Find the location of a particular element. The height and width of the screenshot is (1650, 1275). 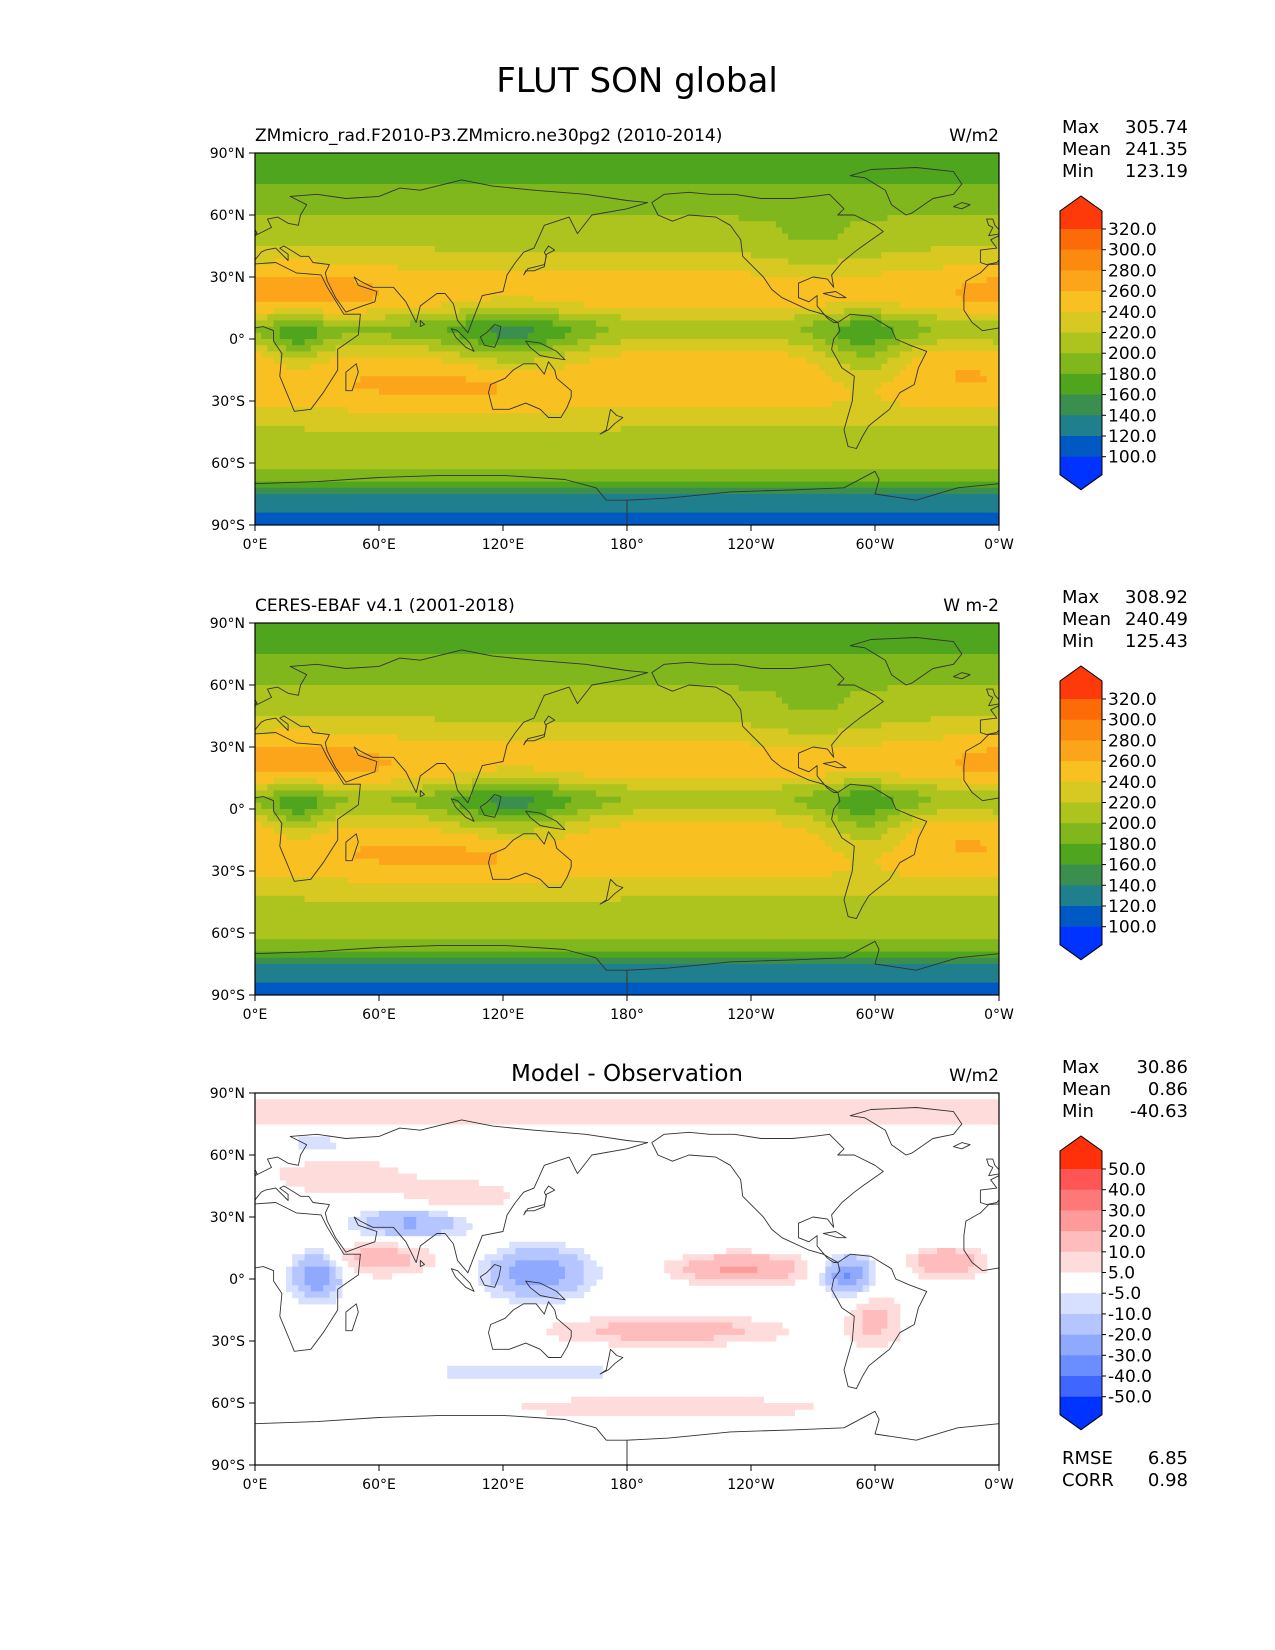

lat-tick-label: 90°N is located at coordinates (227, 624).